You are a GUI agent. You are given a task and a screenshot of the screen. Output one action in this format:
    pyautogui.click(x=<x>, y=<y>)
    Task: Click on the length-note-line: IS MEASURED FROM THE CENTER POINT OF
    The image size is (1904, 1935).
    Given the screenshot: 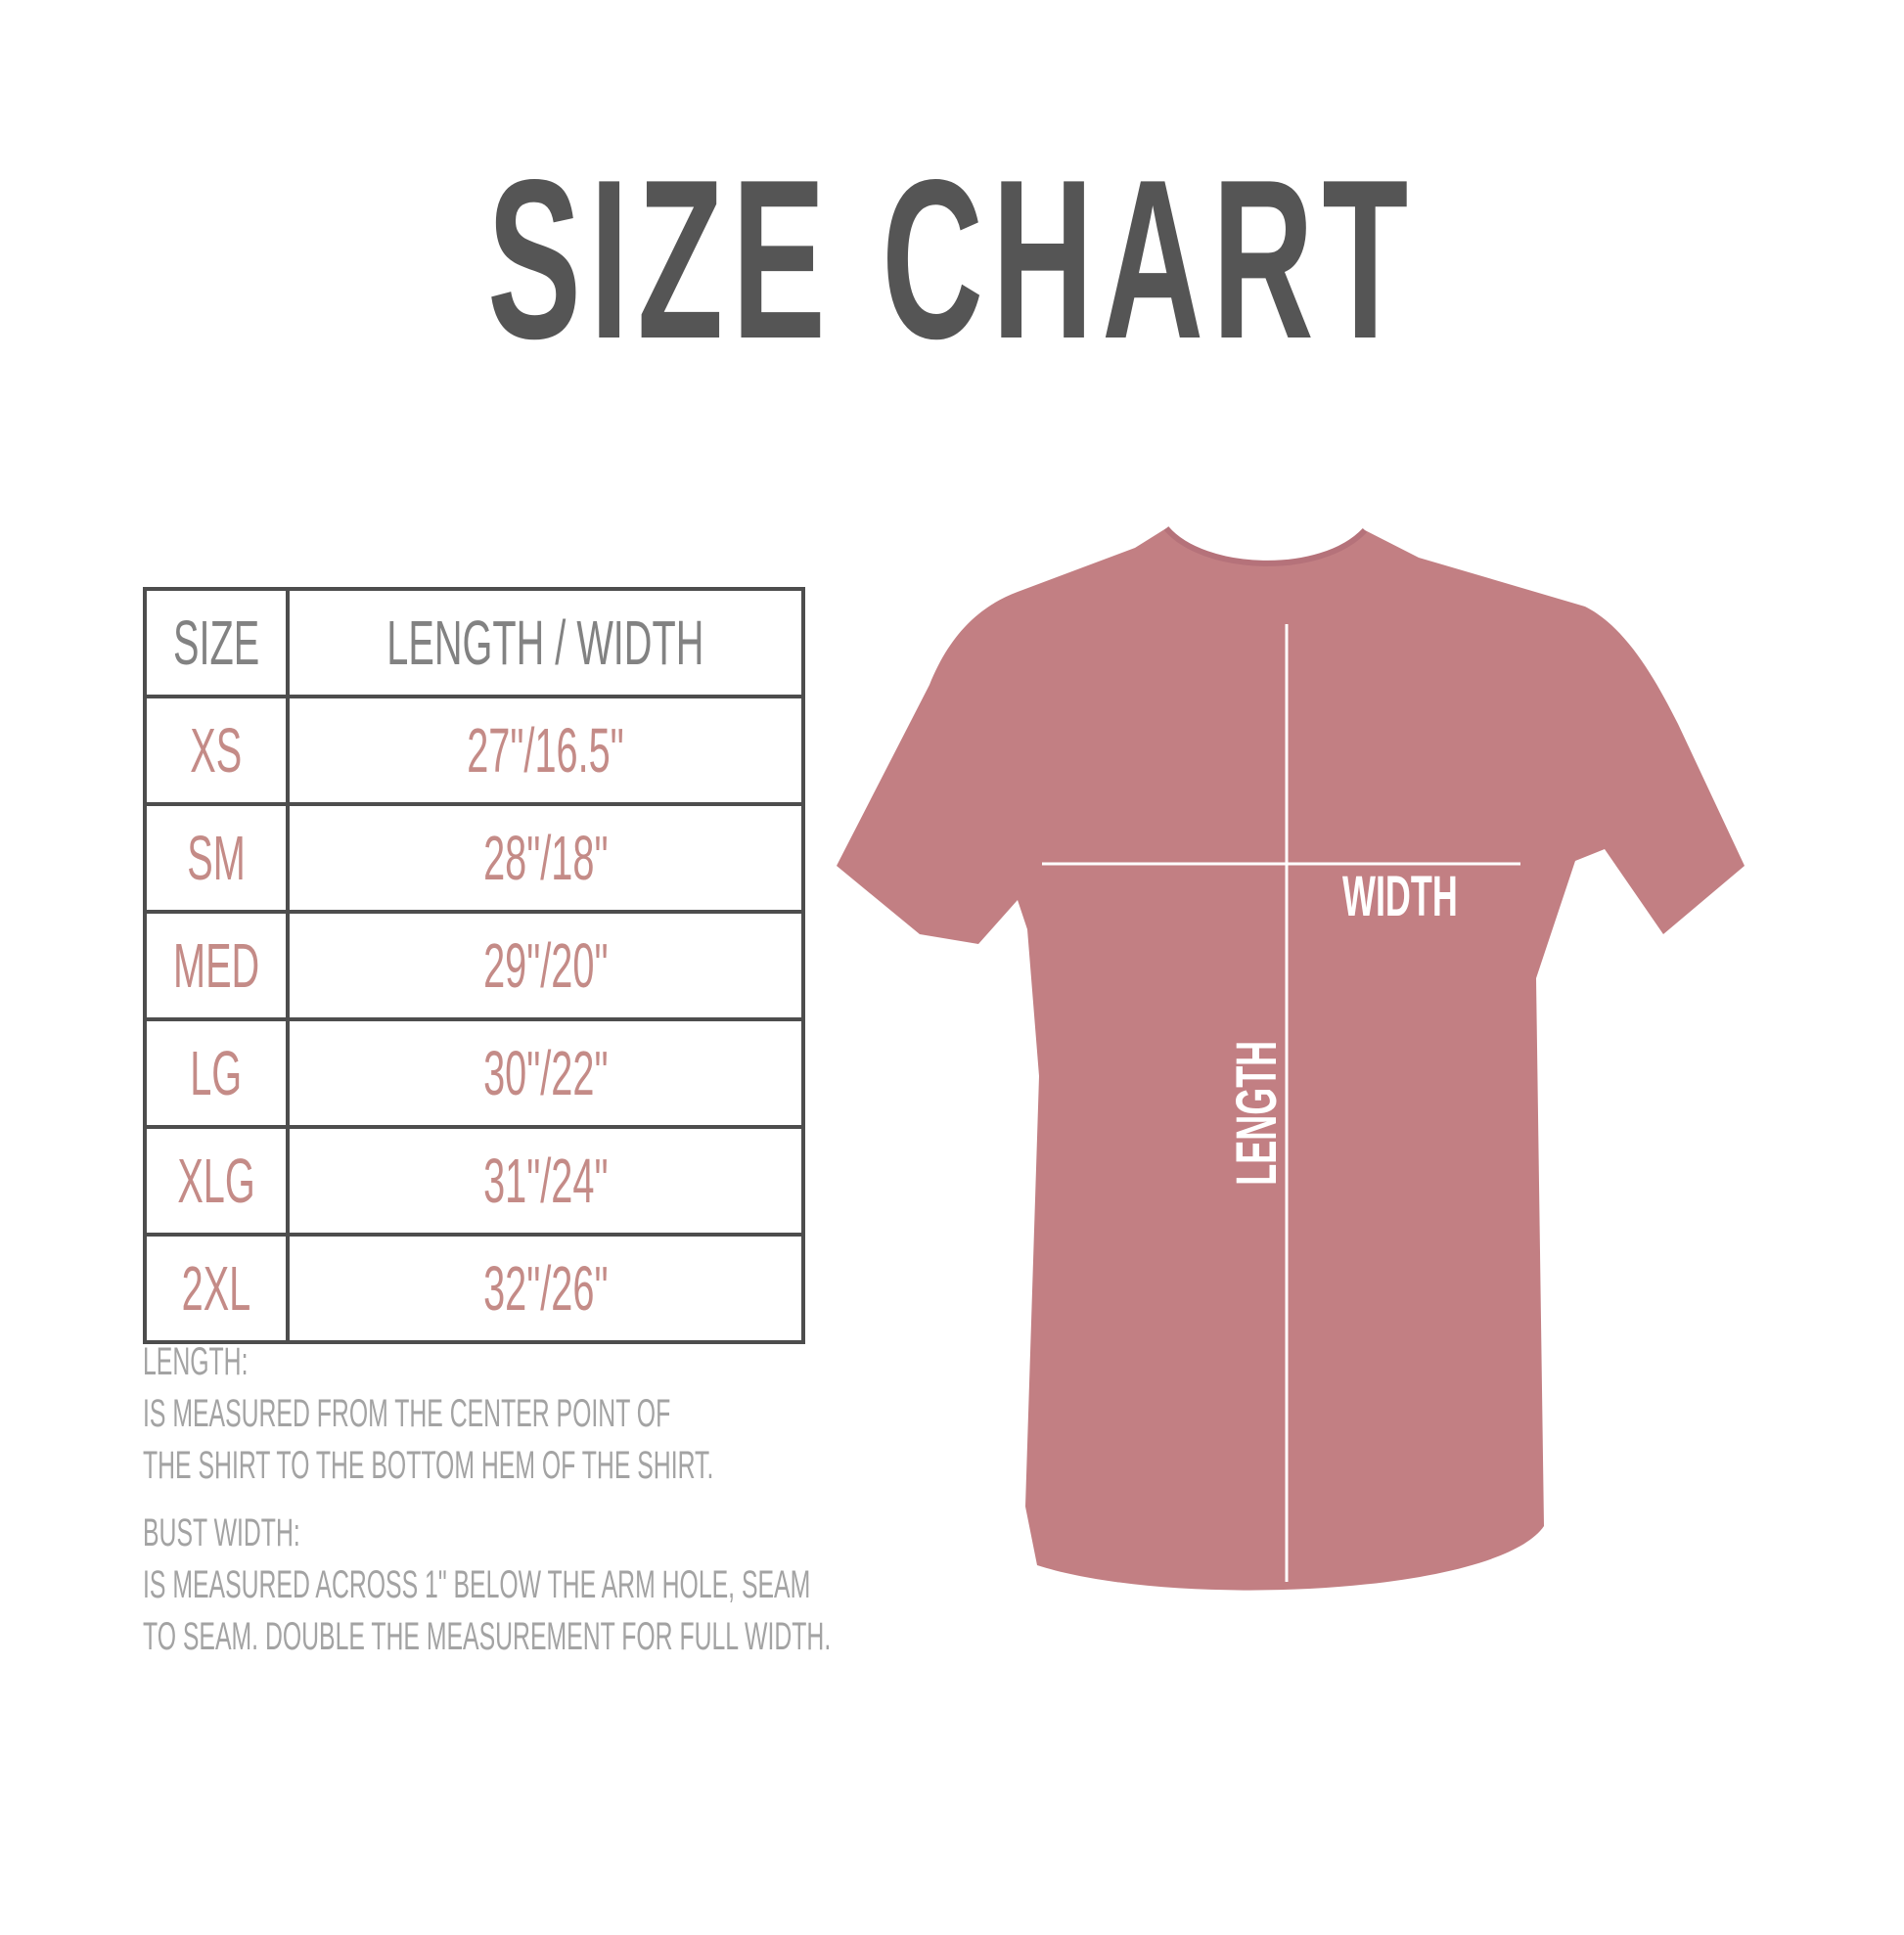 What is the action you would take?
    pyautogui.click(x=407, y=1413)
    